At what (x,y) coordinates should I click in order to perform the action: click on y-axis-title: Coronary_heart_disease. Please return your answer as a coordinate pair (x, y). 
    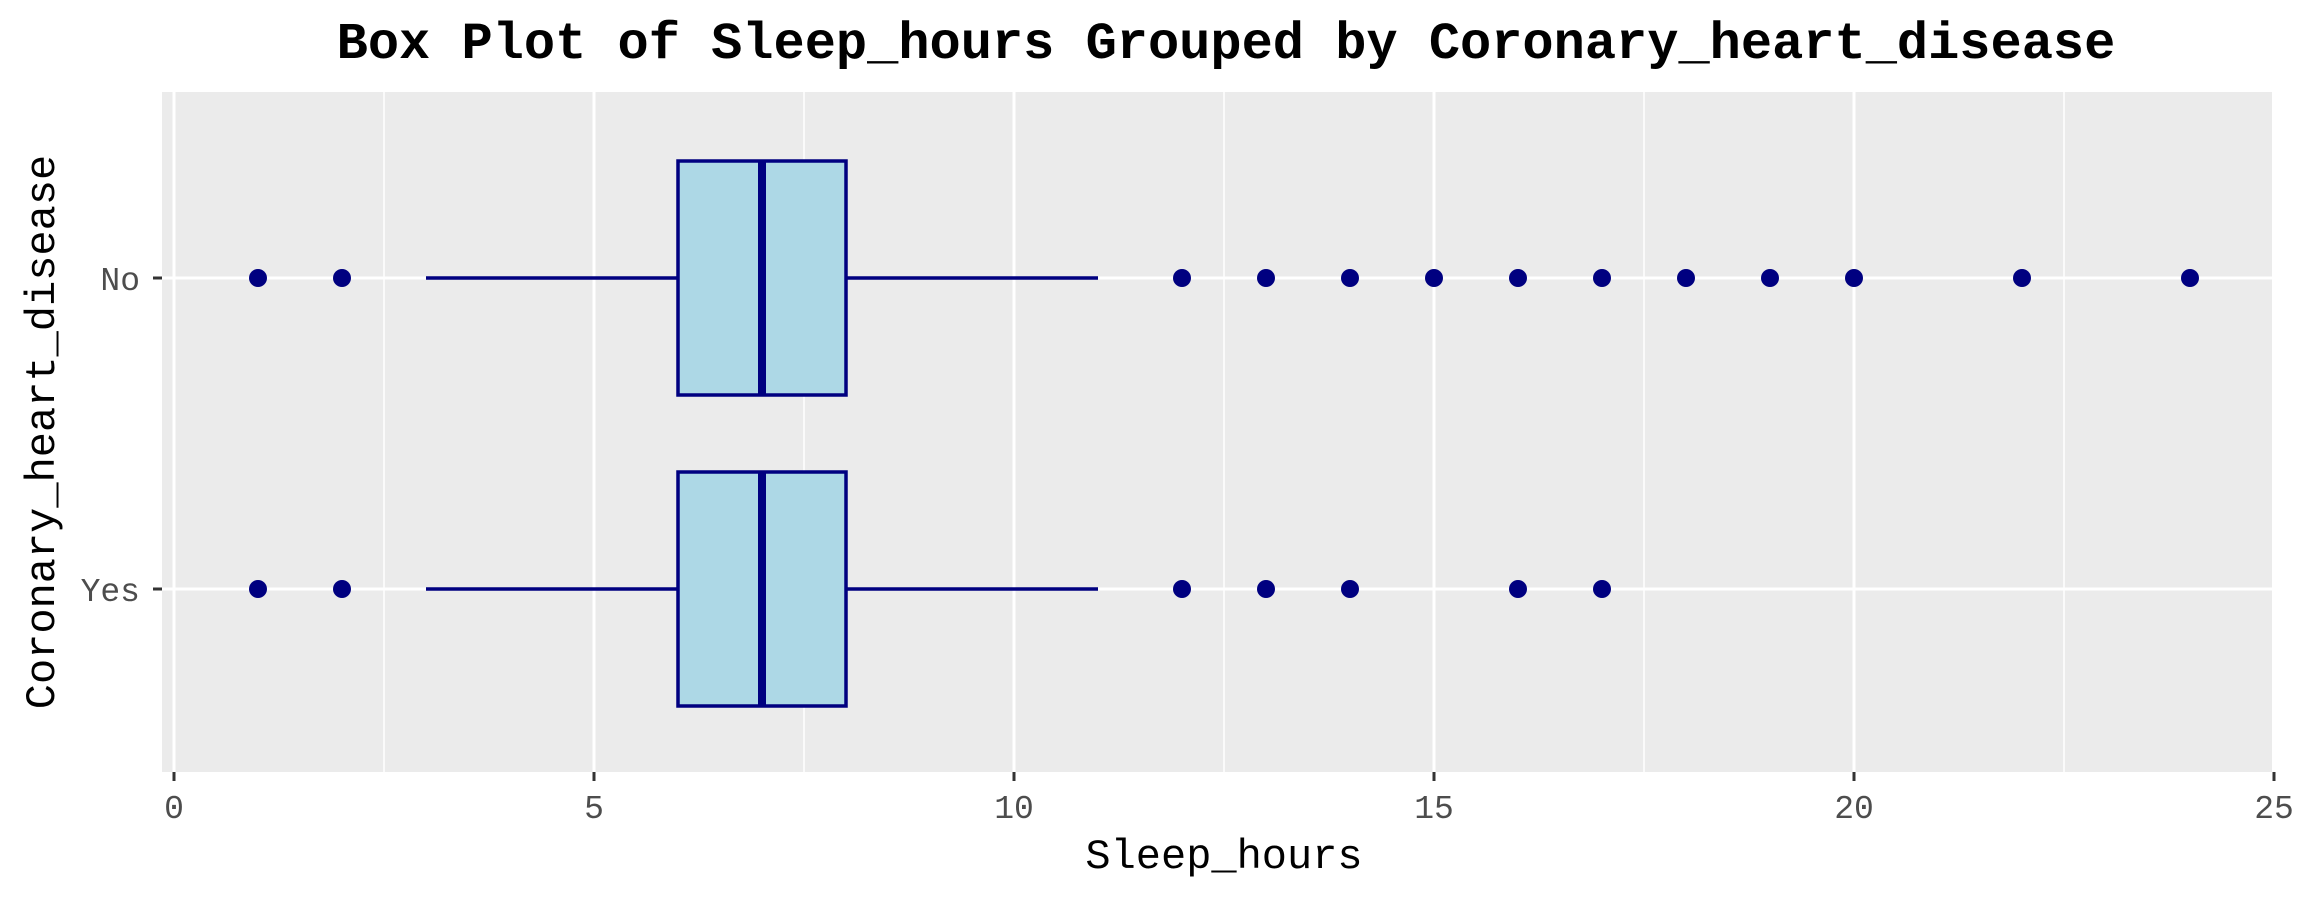
    Looking at the image, I should click on (43, 432).